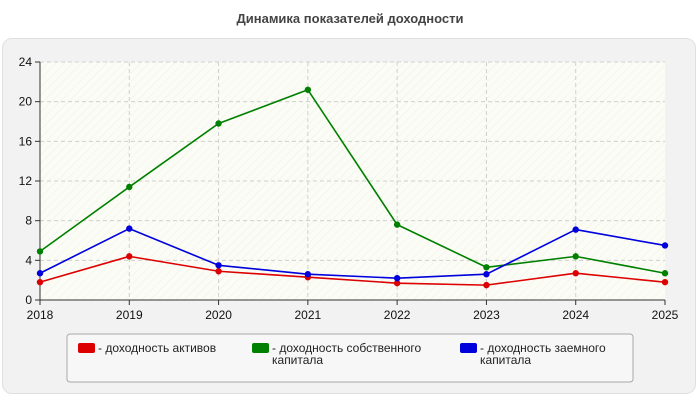  I want to click on x-tick-label: 2019, so click(129, 315).